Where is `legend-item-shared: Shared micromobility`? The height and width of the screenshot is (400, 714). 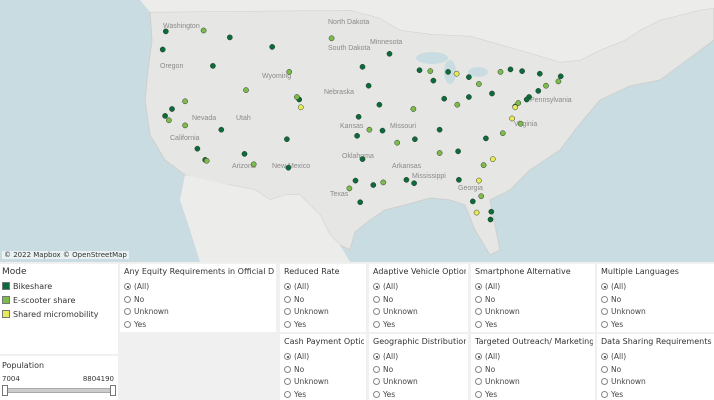
legend-item-shared: Shared micromobility is located at coordinates (50, 314).